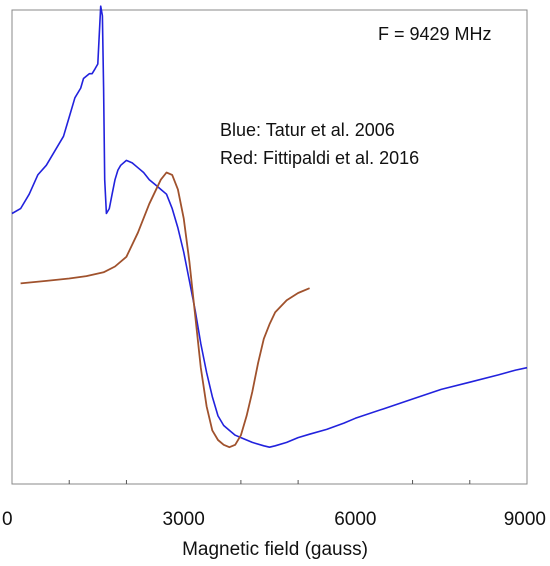 This screenshot has height=566, width=550. I want to click on blue-series-note: Blue: Tatur et al. 2006, so click(307, 130).